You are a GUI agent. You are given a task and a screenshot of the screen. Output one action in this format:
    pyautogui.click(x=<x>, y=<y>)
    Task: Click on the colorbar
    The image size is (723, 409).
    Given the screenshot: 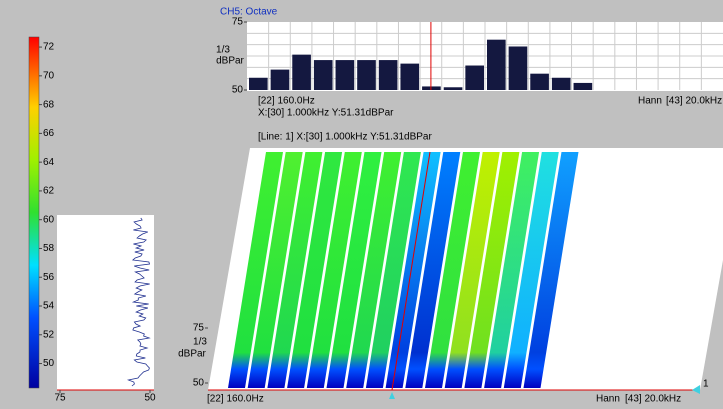 What is the action you would take?
    pyautogui.click(x=34, y=212)
    